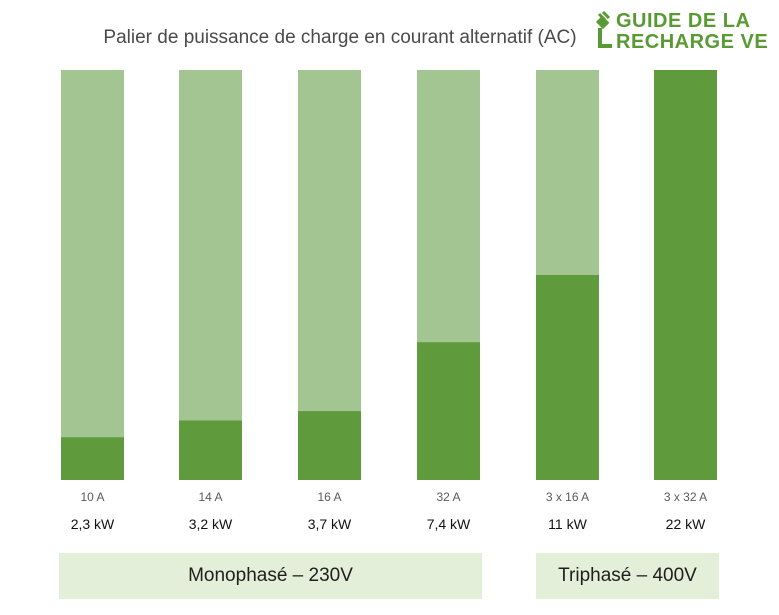 This screenshot has width=779, height=615. What do you see at coordinates (603, 29) in the screenshot?
I see `ev-plug-icon` at bounding box center [603, 29].